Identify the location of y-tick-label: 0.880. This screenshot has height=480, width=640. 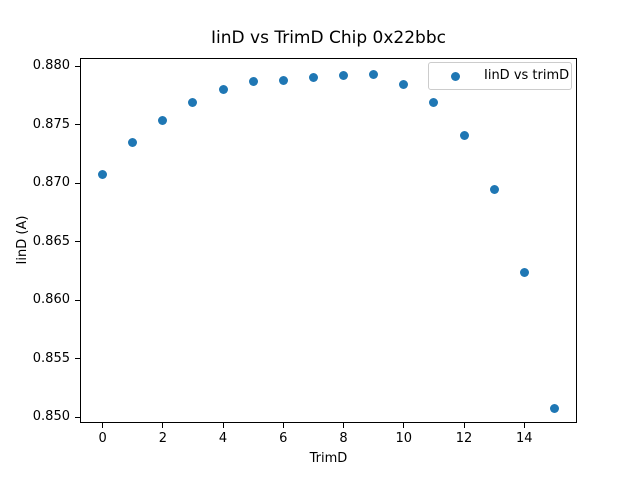
(51, 66).